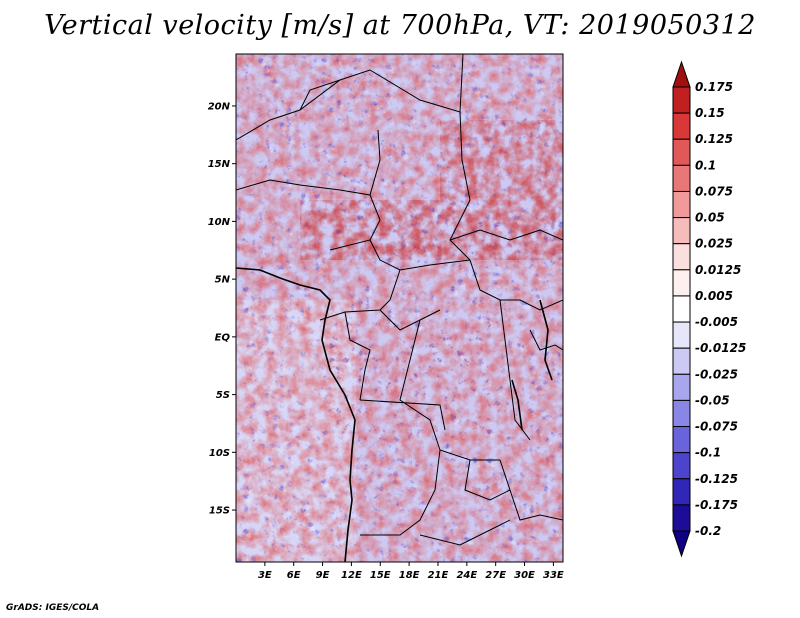  I want to click on colorbar-level-label: -0.1, so click(708, 453).